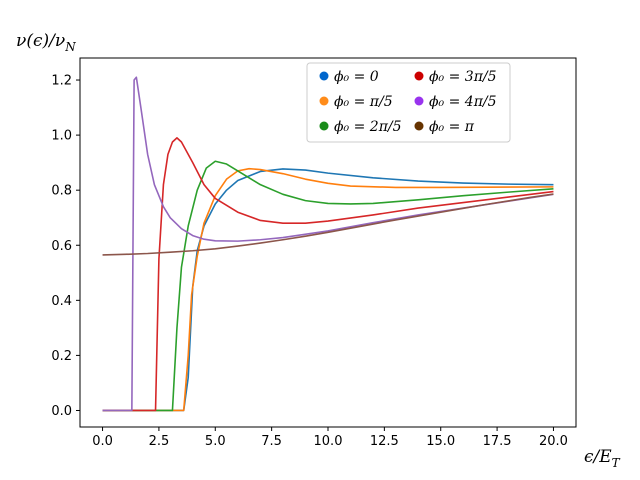 This screenshot has width=640, height=480. I want to click on x-tick-label: 0.0, so click(102, 441).